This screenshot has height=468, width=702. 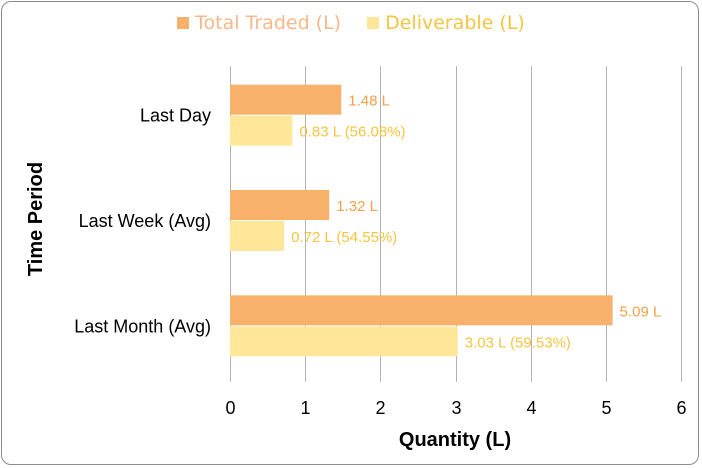 I want to click on x-tick-label: 1, so click(x=305, y=408).